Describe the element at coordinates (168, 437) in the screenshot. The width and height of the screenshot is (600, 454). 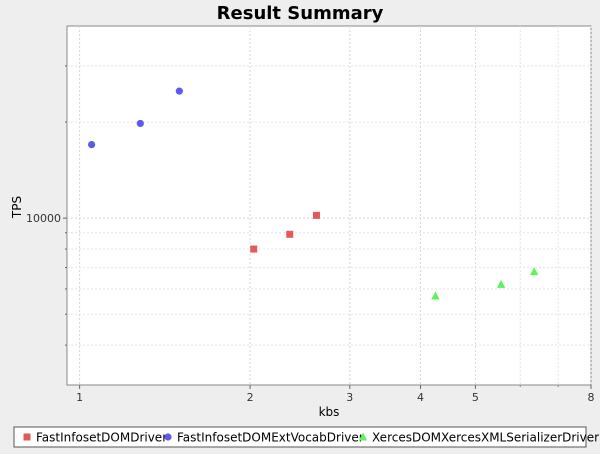
I see `legend-marker-circle` at that location.